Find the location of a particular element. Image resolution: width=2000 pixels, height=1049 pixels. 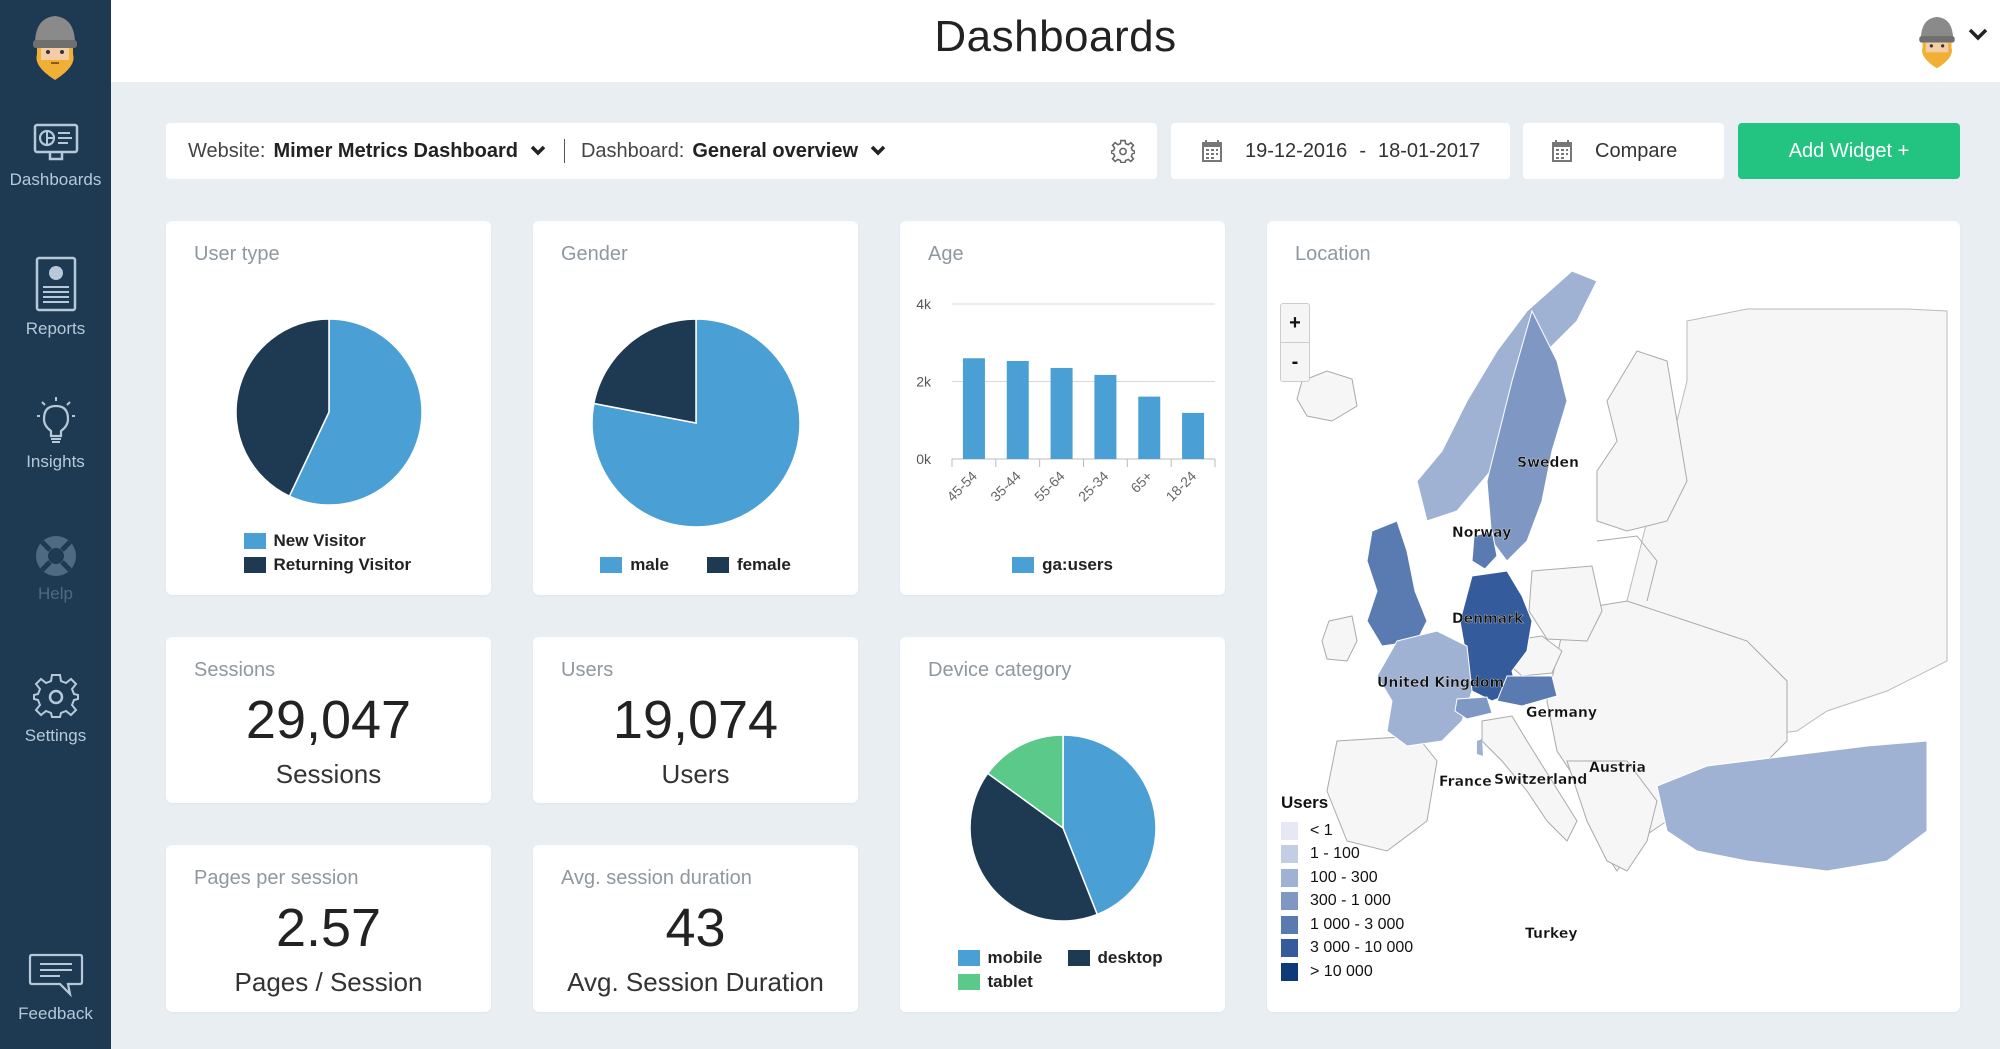

sidebar-item-label: Insights is located at coordinates (55, 461).